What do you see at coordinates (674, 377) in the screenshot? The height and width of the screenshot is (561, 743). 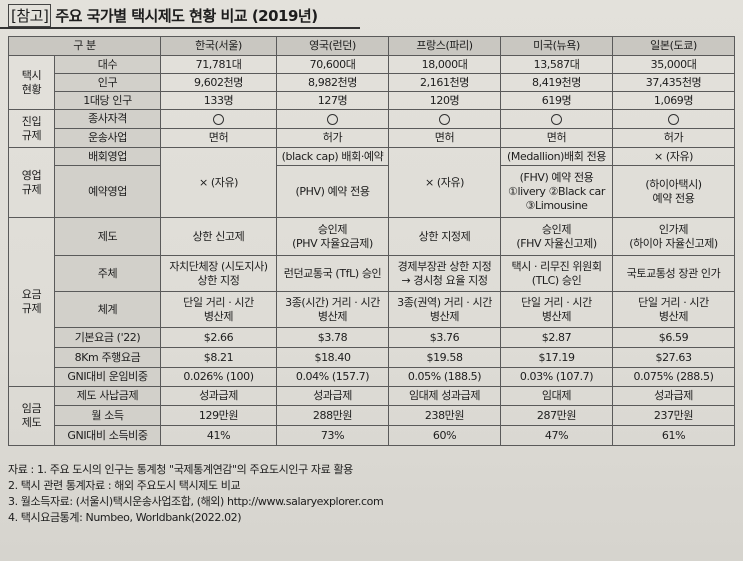 I see `value-cell: 0.075% (288.5)` at bounding box center [674, 377].